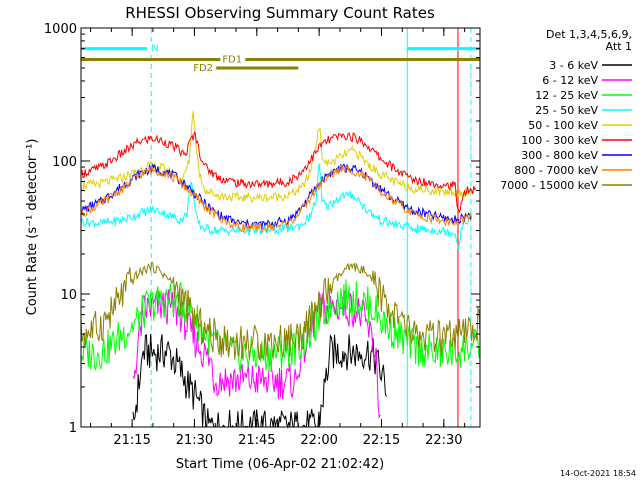  I want to click on flag-label-1: FD1, so click(232, 59).